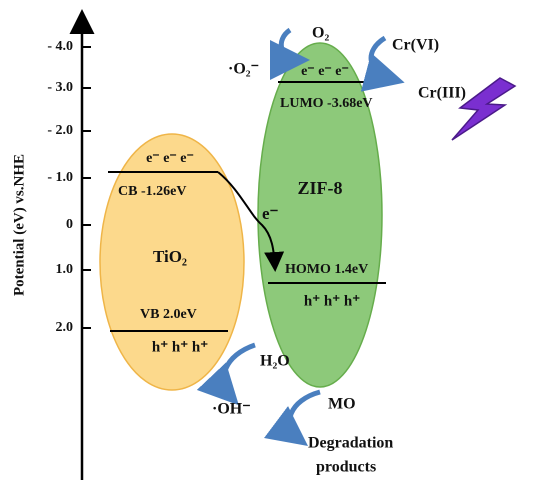 This screenshot has width=550, height=497. What do you see at coordinates (69, 224) in the screenshot?
I see `tick-label: 0` at bounding box center [69, 224].